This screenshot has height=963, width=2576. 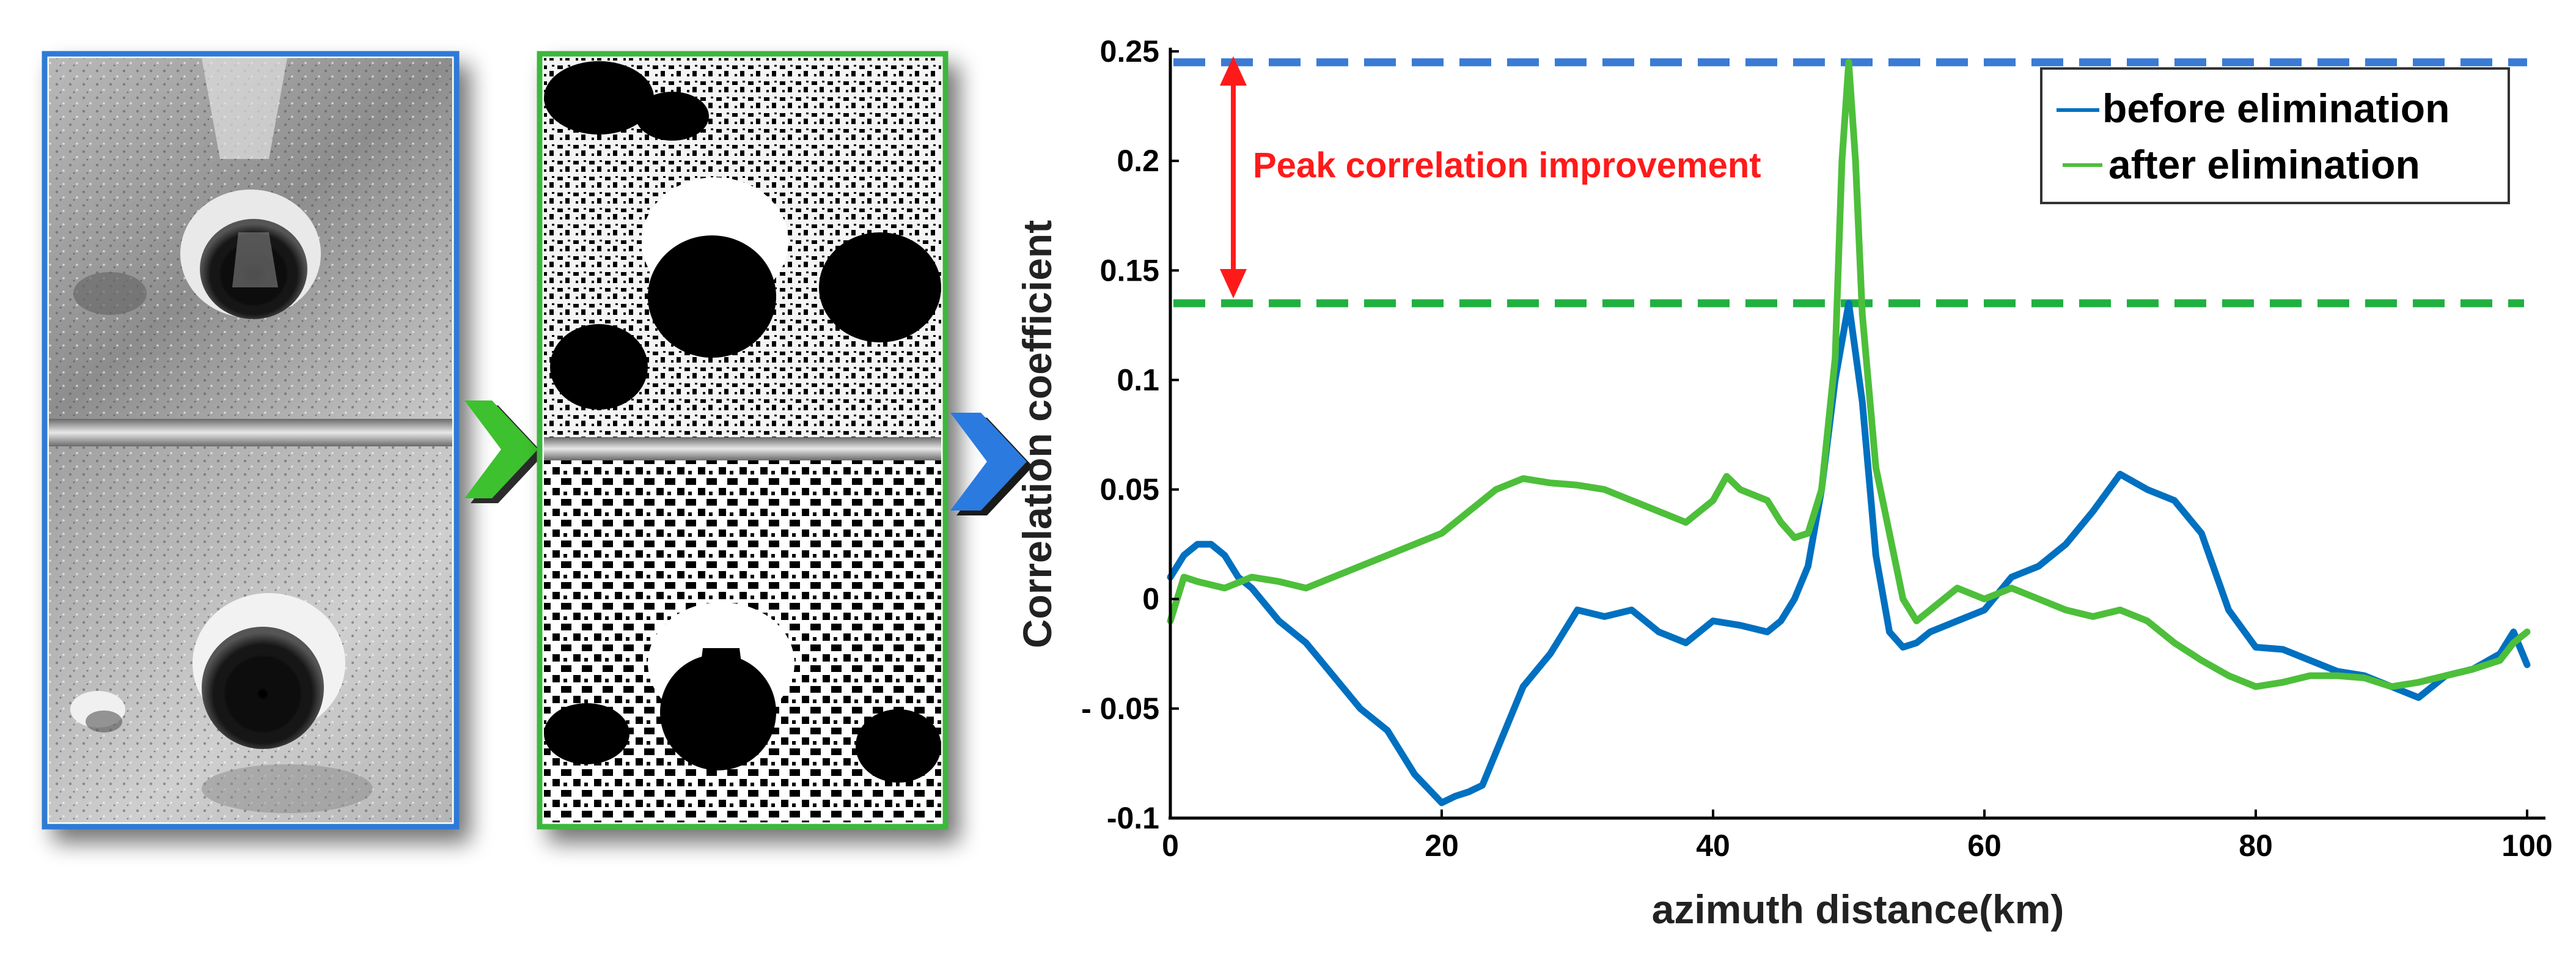 What do you see at coordinates (1170, 845) in the screenshot?
I see `x-tick-label: 0` at bounding box center [1170, 845].